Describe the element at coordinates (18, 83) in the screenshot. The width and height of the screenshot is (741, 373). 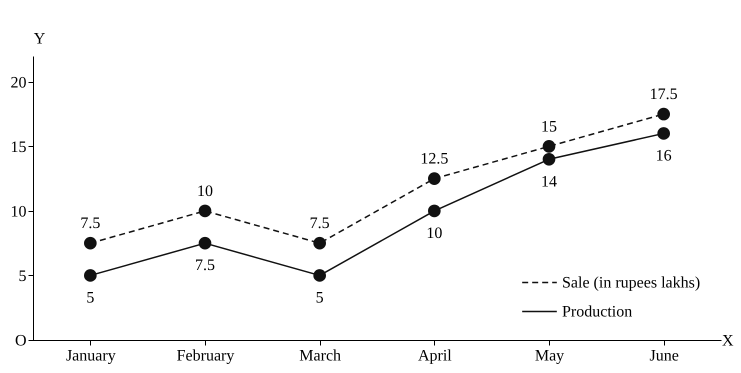
I see `y-tick-label: 20` at that location.